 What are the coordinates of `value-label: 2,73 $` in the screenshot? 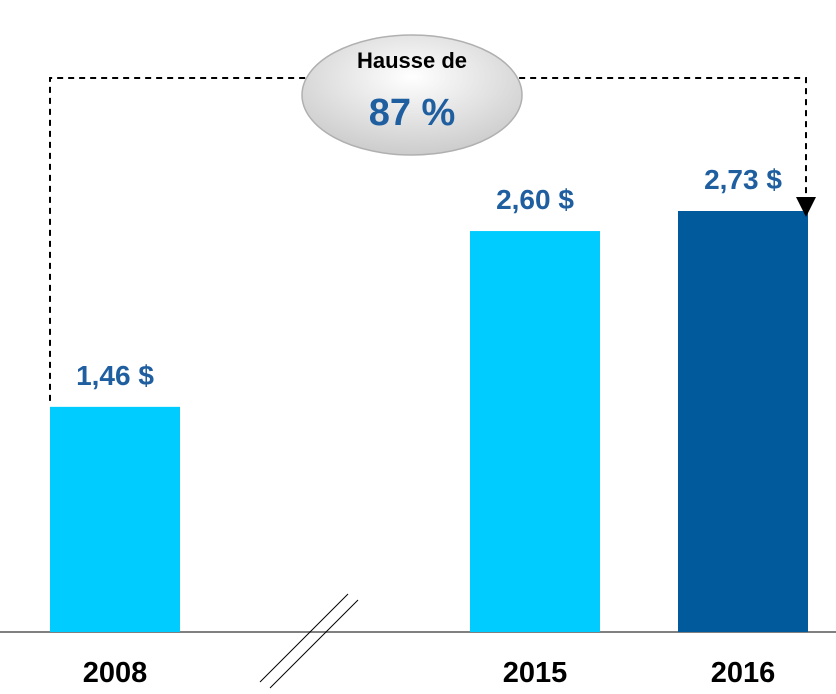 It's located at (743, 179).